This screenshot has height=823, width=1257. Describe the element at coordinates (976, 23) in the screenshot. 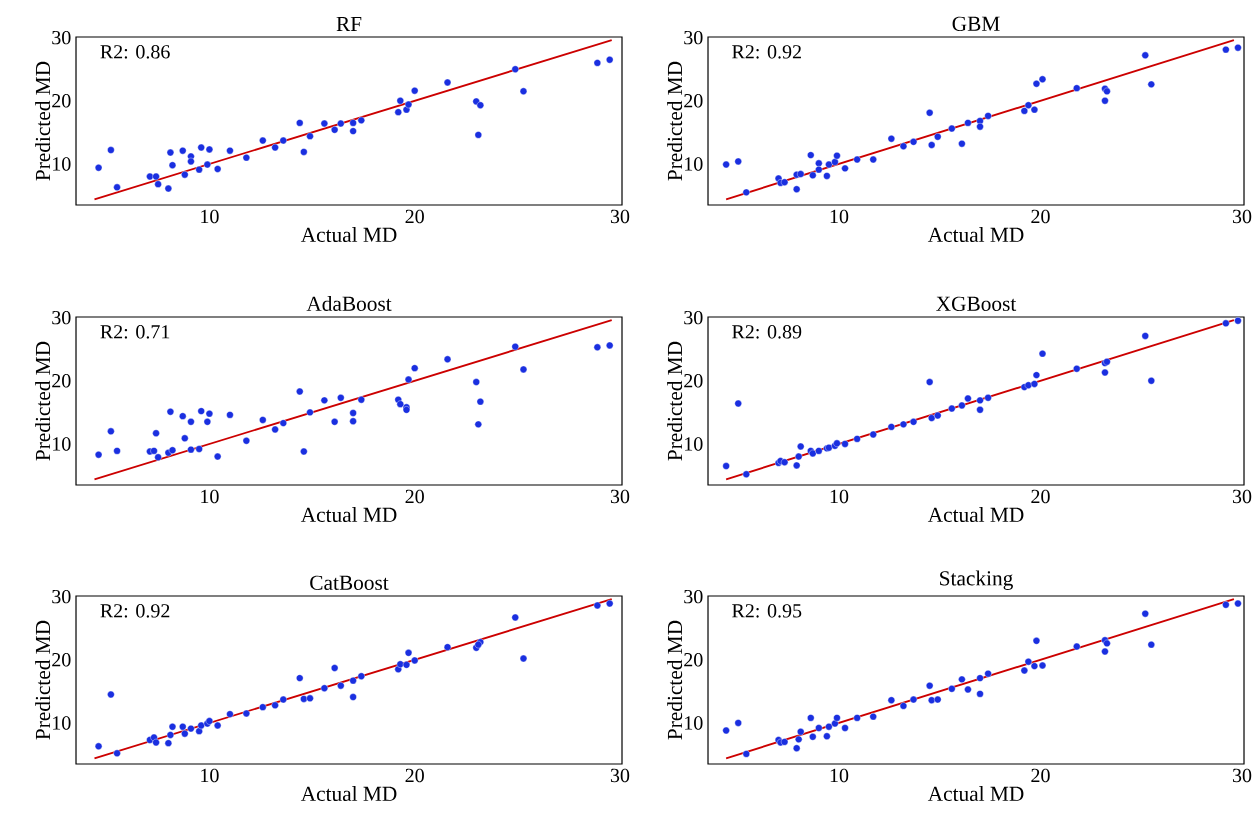

I see `chart-title: GBM` at that location.